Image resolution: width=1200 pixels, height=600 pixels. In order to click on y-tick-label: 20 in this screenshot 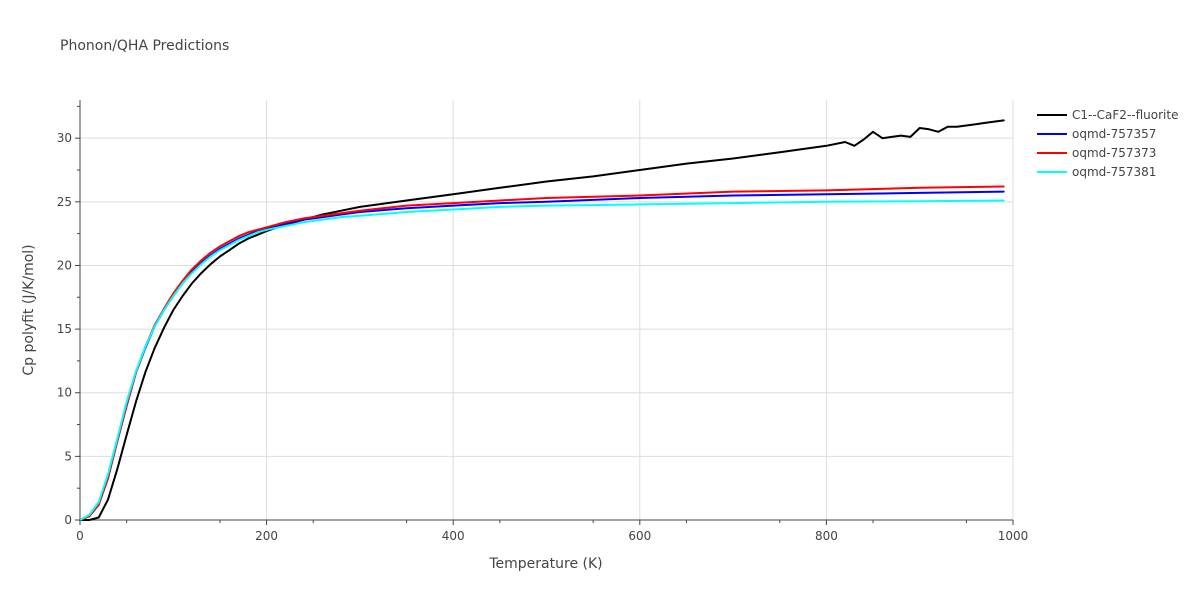, I will do `click(64, 265)`.